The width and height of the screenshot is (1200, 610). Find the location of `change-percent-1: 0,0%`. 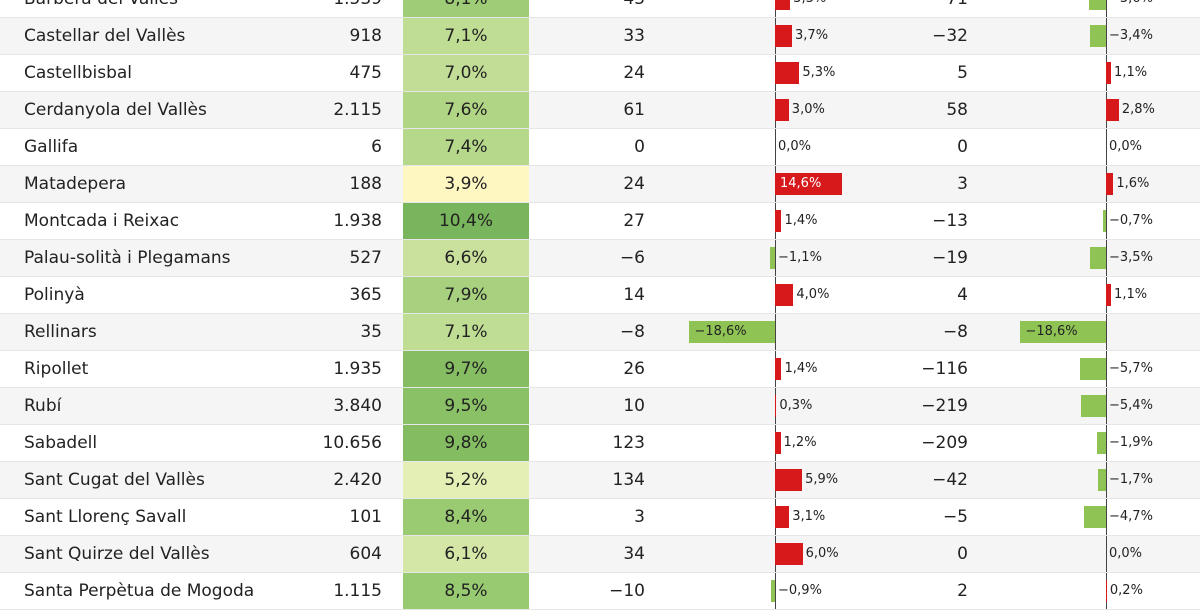

change-percent-1: 0,0% is located at coordinates (795, 146).